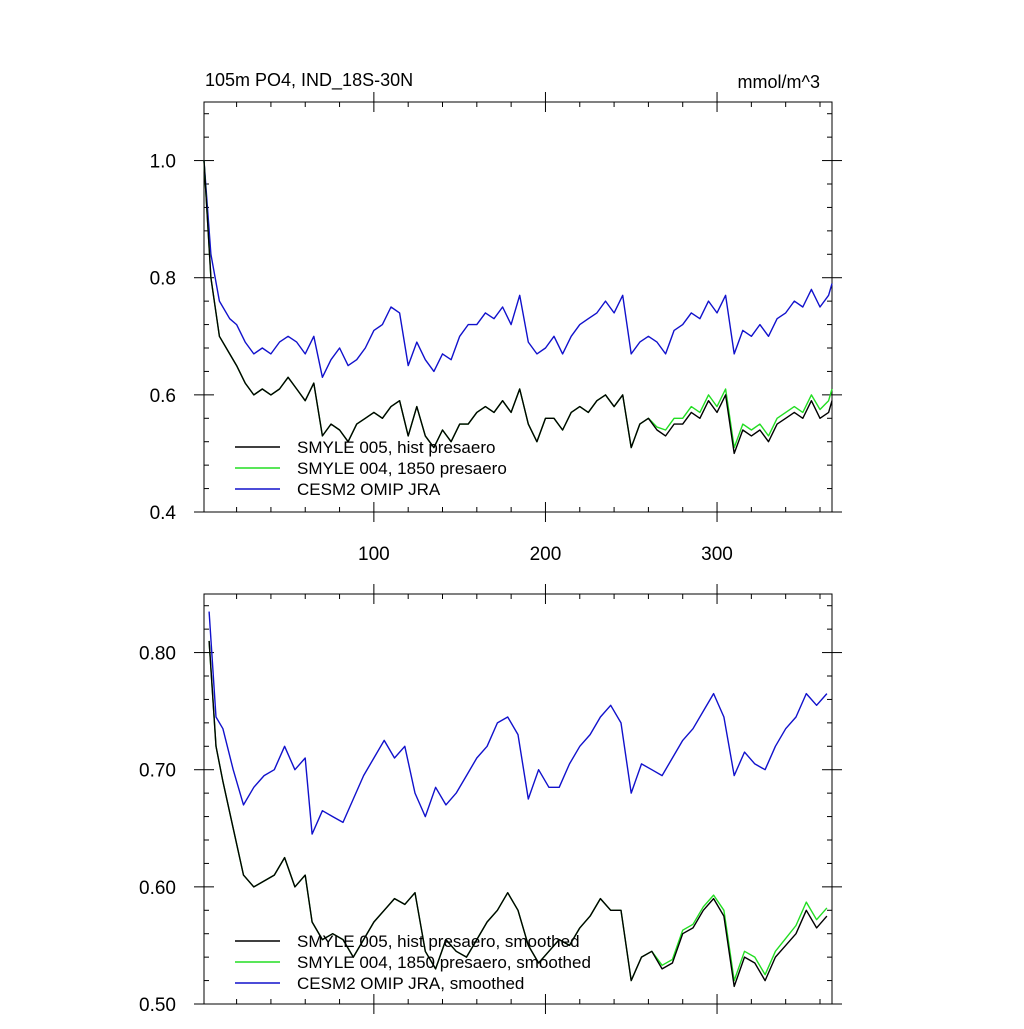 The image size is (1024, 1029). Describe the element at coordinates (402, 468) in the screenshot. I see `legend-label: SMYLE 004, 1850 presaero` at that location.